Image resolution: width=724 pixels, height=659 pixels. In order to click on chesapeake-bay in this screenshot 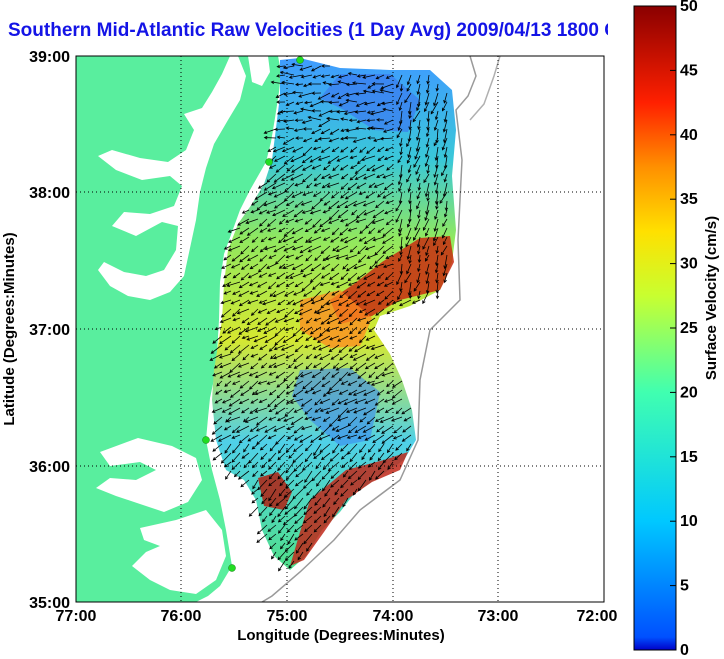, I will do `click(172, 178)`.